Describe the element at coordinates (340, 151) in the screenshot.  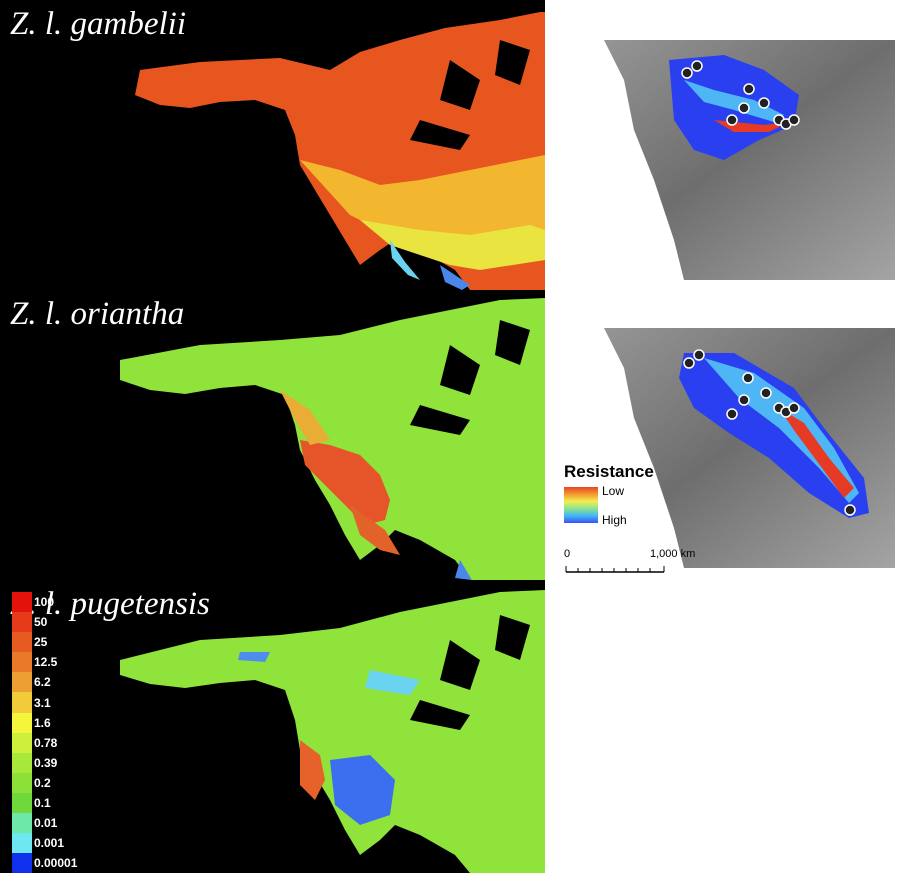
I see `map-gambelii-graphic` at that location.